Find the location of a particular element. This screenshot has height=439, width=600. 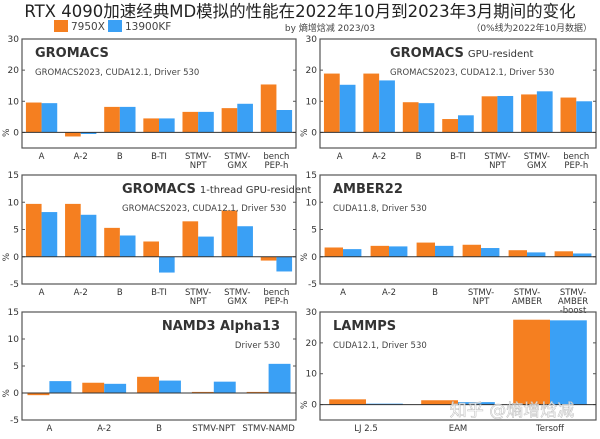

panel-title: GROMACS 1-thread GPU-resident is located at coordinates (216, 189).